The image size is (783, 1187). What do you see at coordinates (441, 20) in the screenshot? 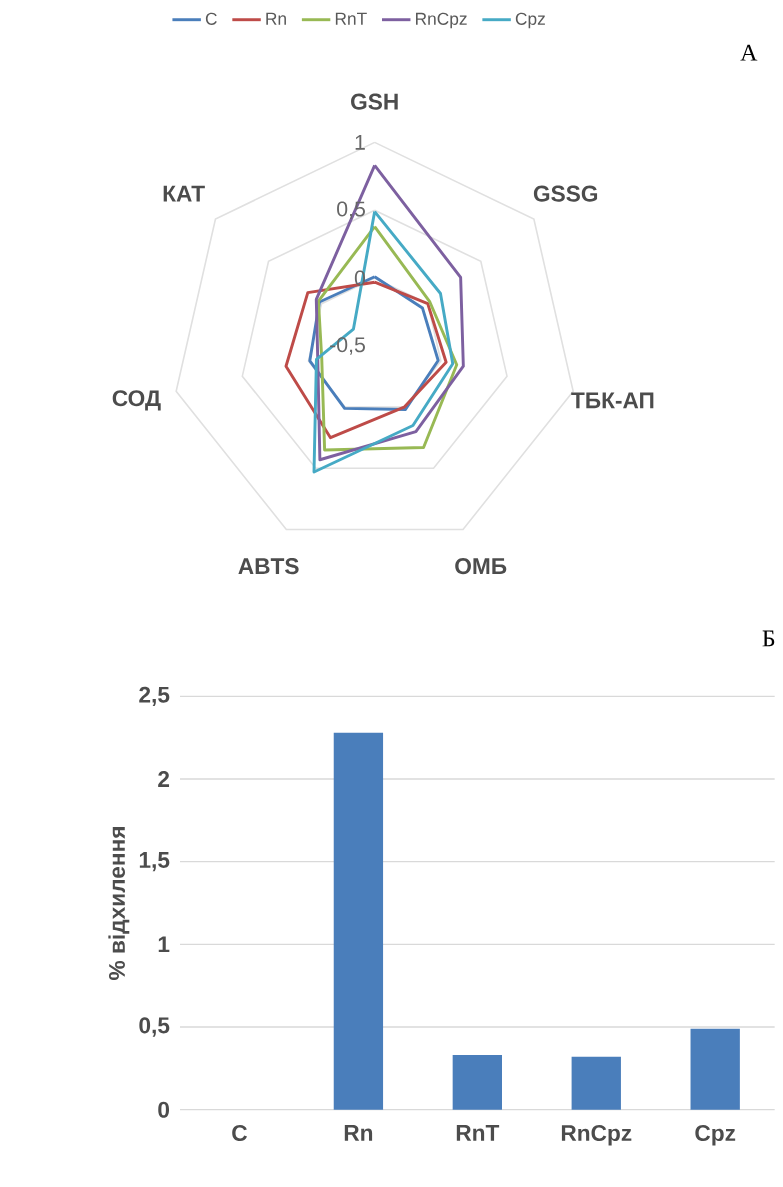
I see `legend-label: RnCpz` at bounding box center [441, 20].